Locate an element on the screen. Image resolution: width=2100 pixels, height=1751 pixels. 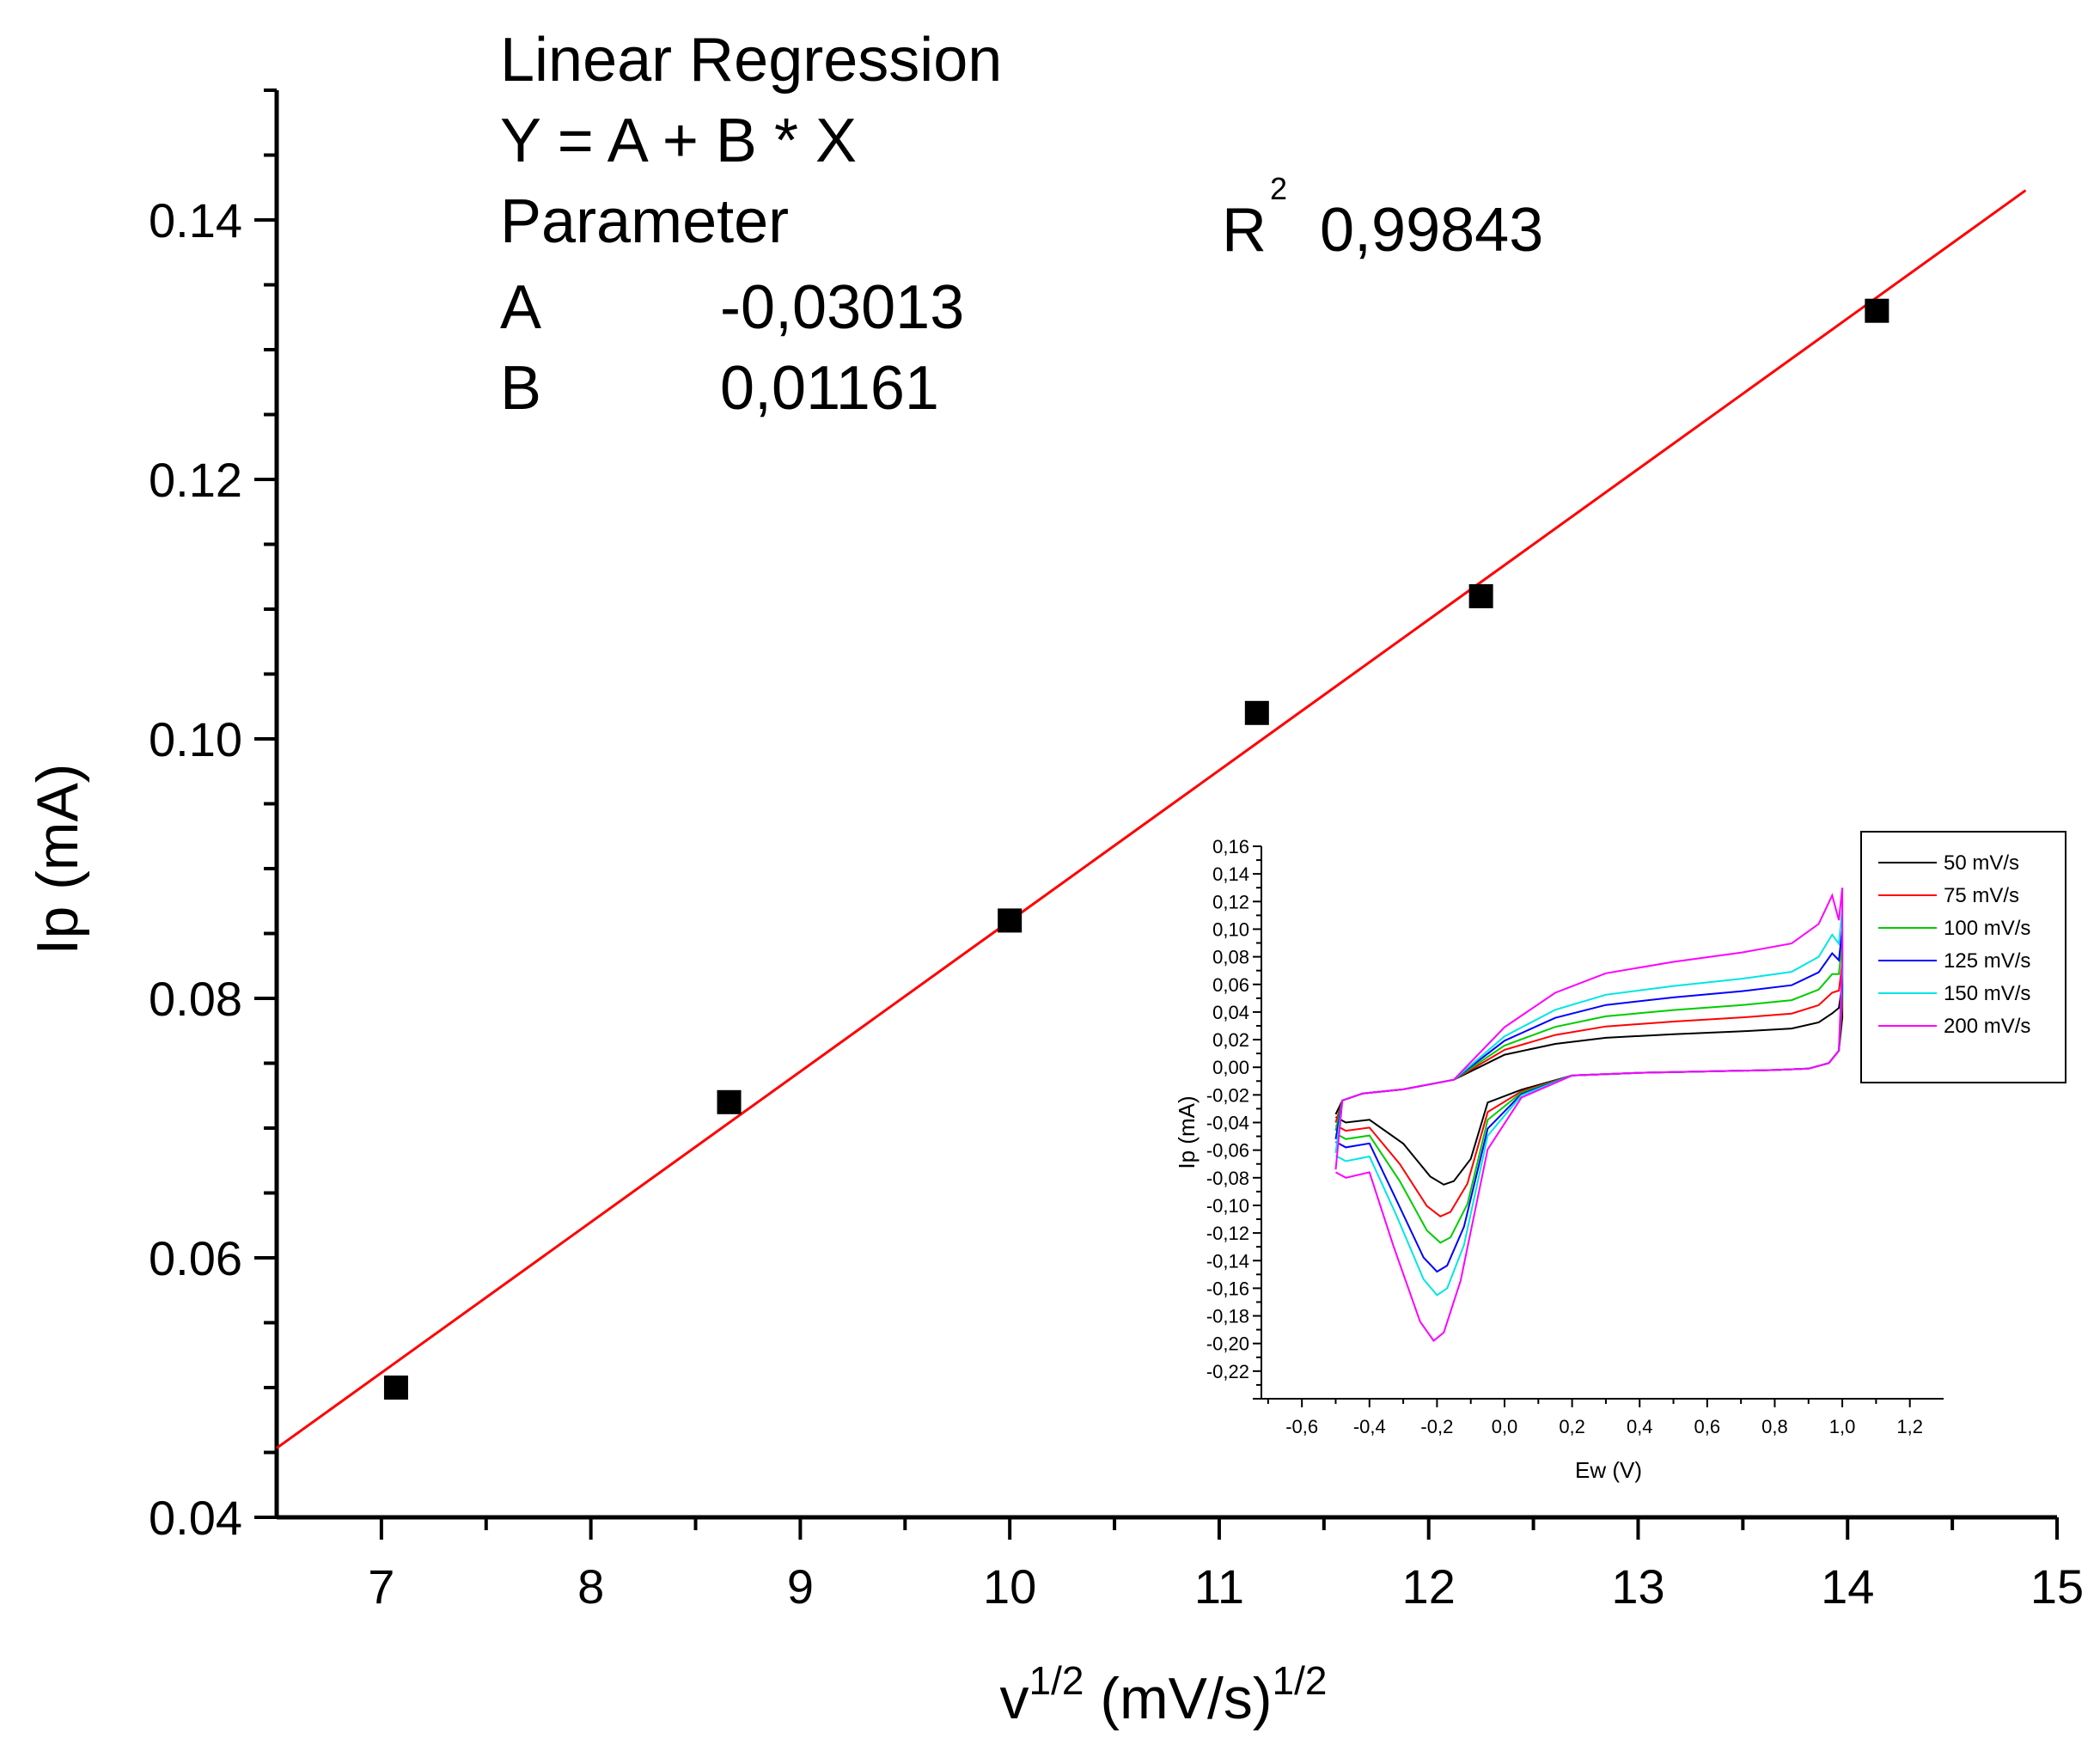
annotation-r2-value: 0,99843 is located at coordinates (1431, 231).